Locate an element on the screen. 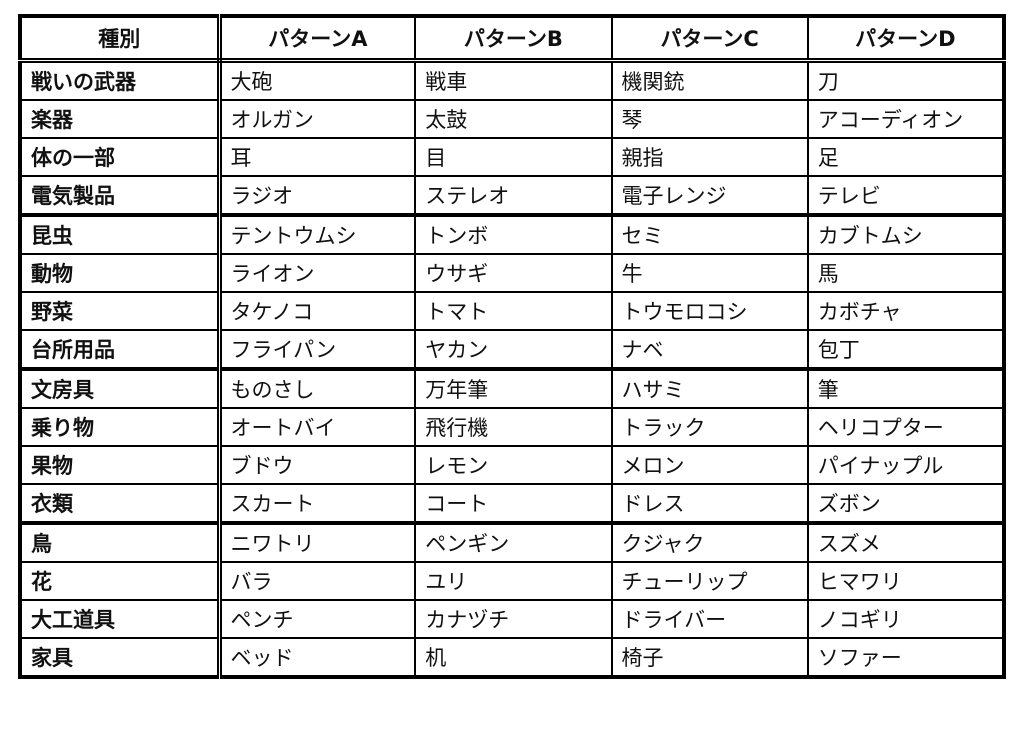 This screenshot has width=1024, height=752. category-cell: 家具 is located at coordinates (120, 657).